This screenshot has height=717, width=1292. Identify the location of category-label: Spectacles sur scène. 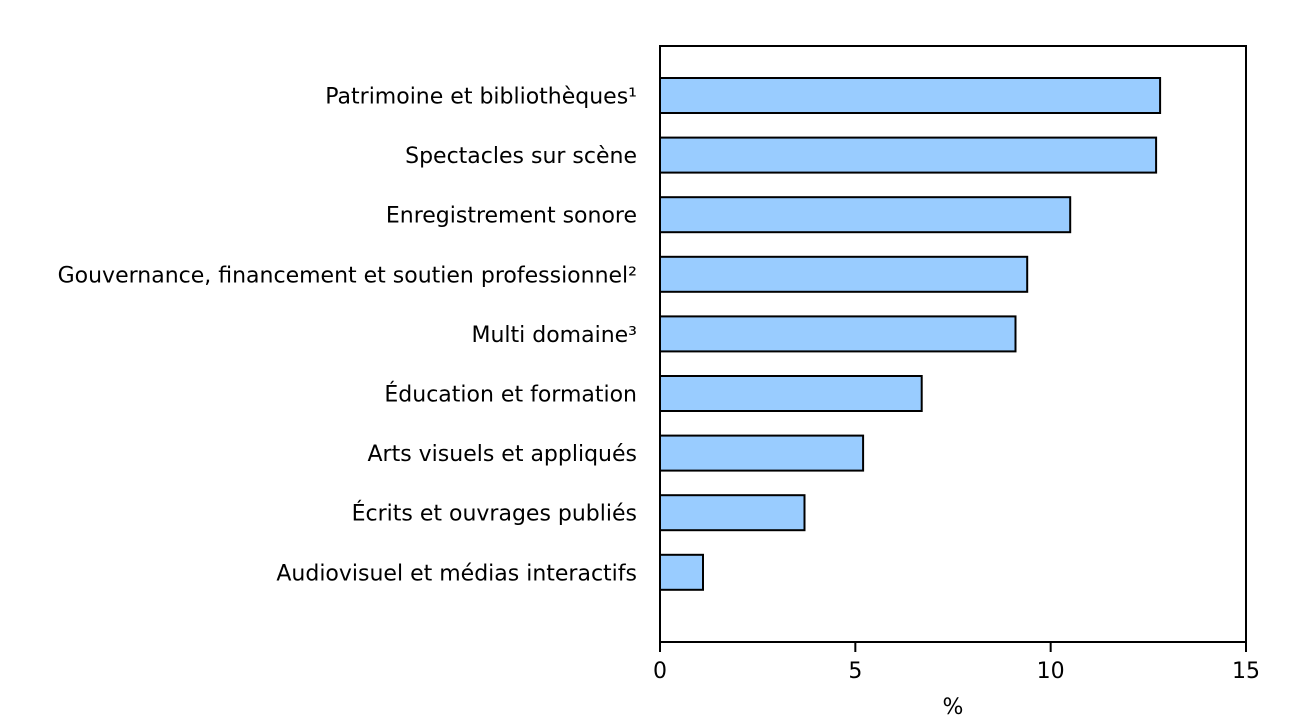
(521, 156).